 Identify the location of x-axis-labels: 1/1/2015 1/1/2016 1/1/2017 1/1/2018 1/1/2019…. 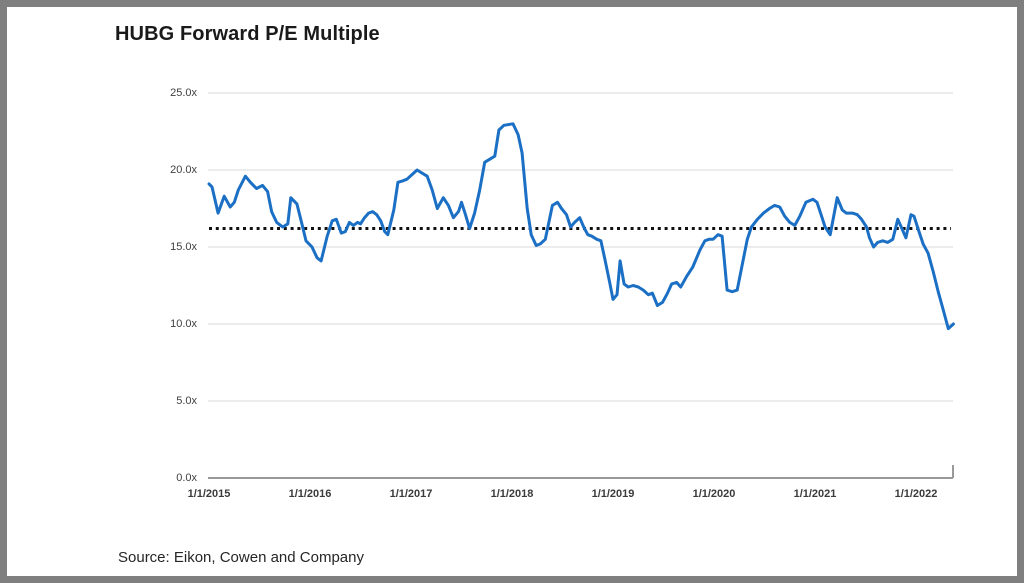
(512, 496).